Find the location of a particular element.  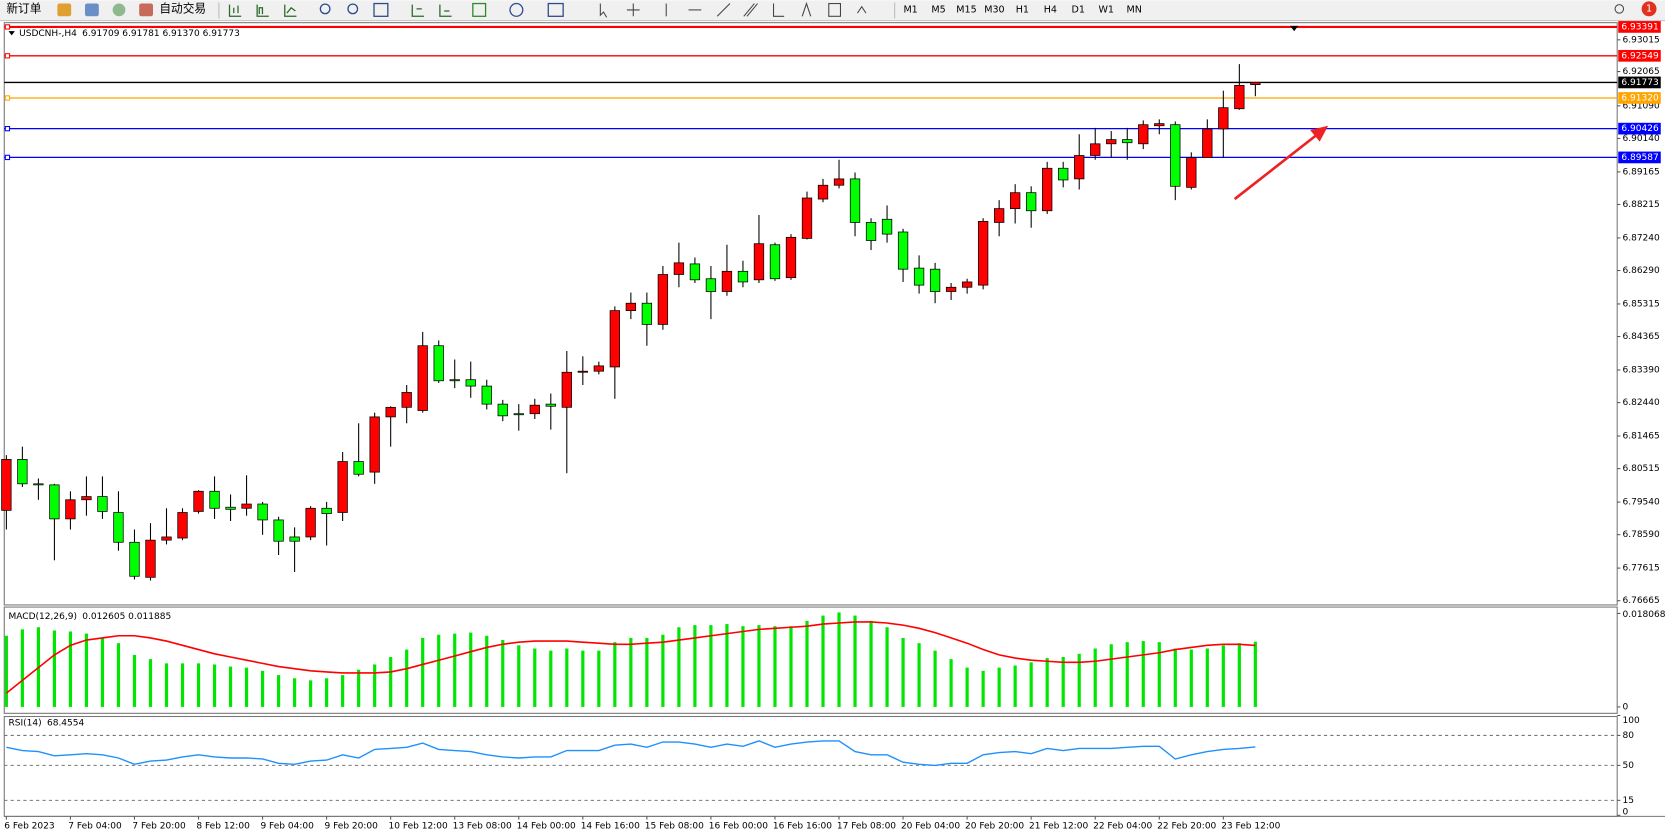

x-tick-label: 23 Feb 12:00 is located at coordinates (1250, 826).